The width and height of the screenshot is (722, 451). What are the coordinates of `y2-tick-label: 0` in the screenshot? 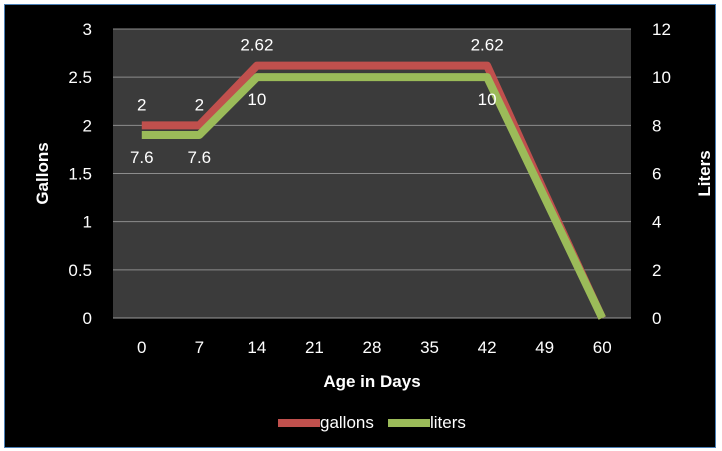 It's located at (656, 318).